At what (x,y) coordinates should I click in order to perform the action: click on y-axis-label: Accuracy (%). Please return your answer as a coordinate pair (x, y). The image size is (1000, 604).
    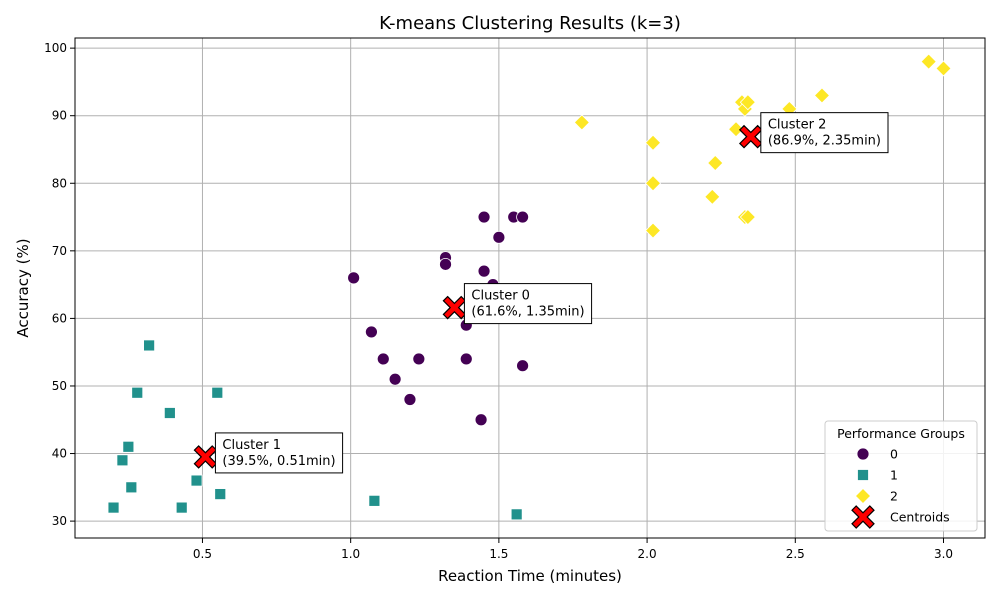
    Looking at the image, I should click on (23, 287).